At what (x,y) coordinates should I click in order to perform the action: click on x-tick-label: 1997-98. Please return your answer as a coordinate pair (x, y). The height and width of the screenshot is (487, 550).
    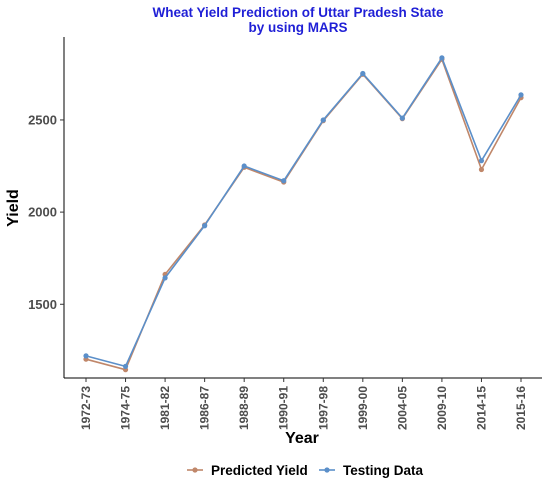
    Looking at the image, I should click on (323, 408).